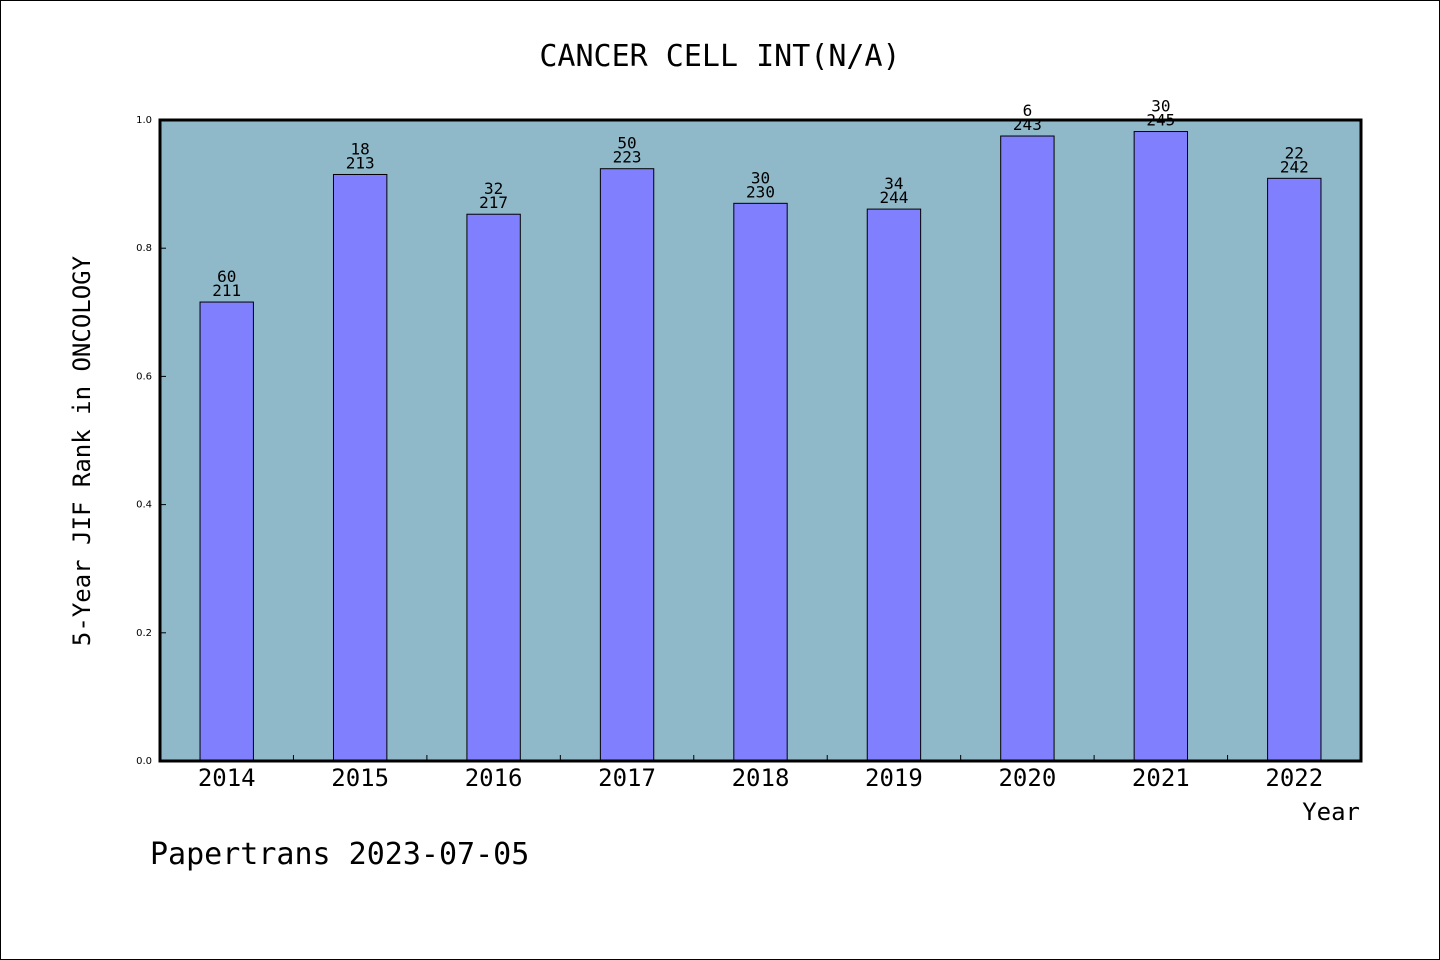 The image size is (1440, 960). What do you see at coordinates (144, 505) in the screenshot?
I see `y-tick-label: 0.4` at bounding box center [144, 505].